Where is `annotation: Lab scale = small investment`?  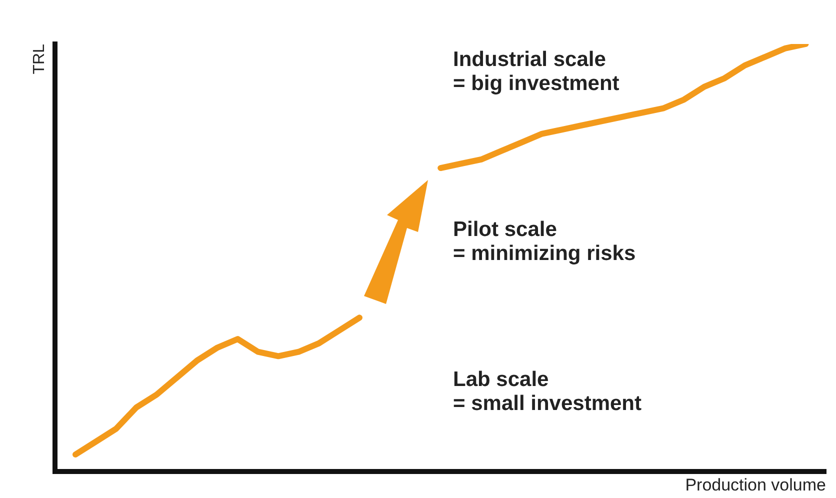
annotation: Lab scale = small investment is located at coordinates (547, 392).